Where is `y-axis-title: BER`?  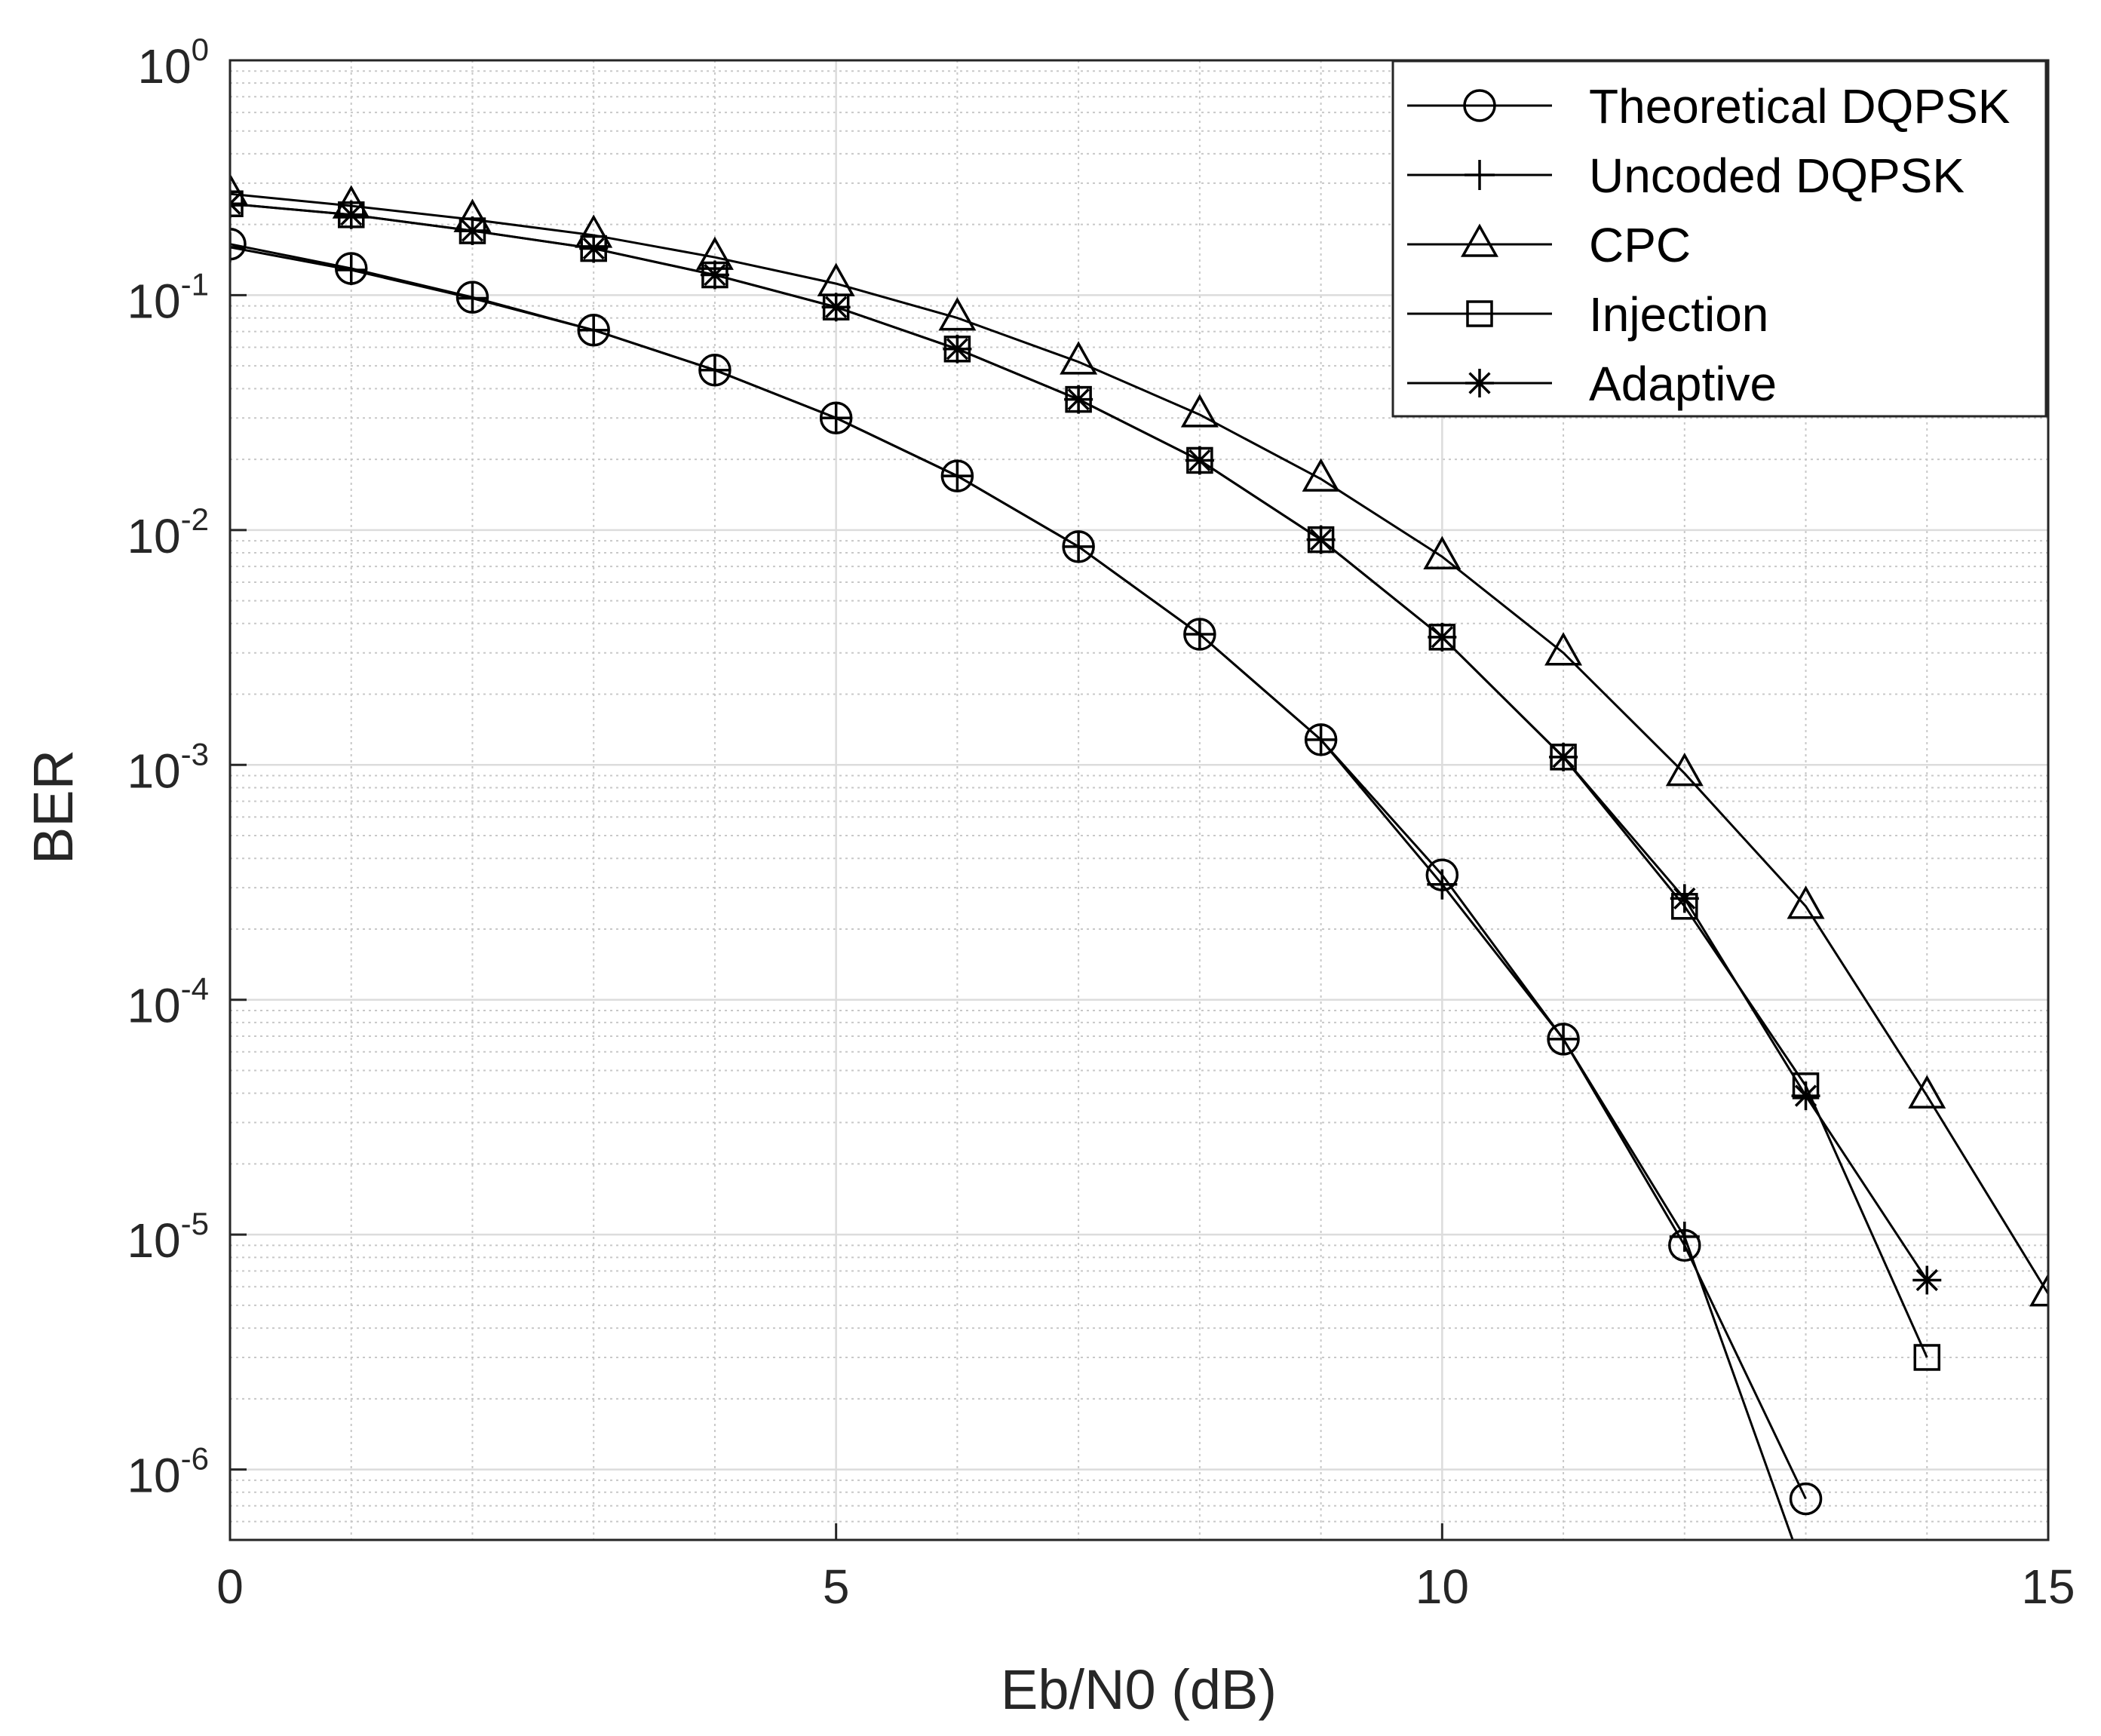 y-axis-title: BER is located at coordinates (53, 807).